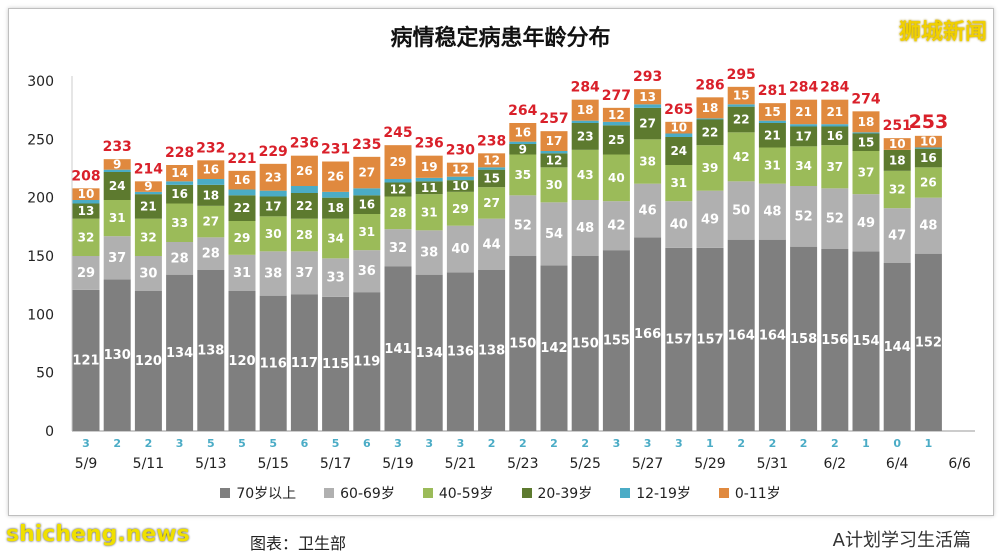 Image resolution: width=1001 pixels, height=557 pixels. What do you see at coordinates (335, 239) in the screenshot?
I see `data-label: 34` at bounding box center [335, 239].